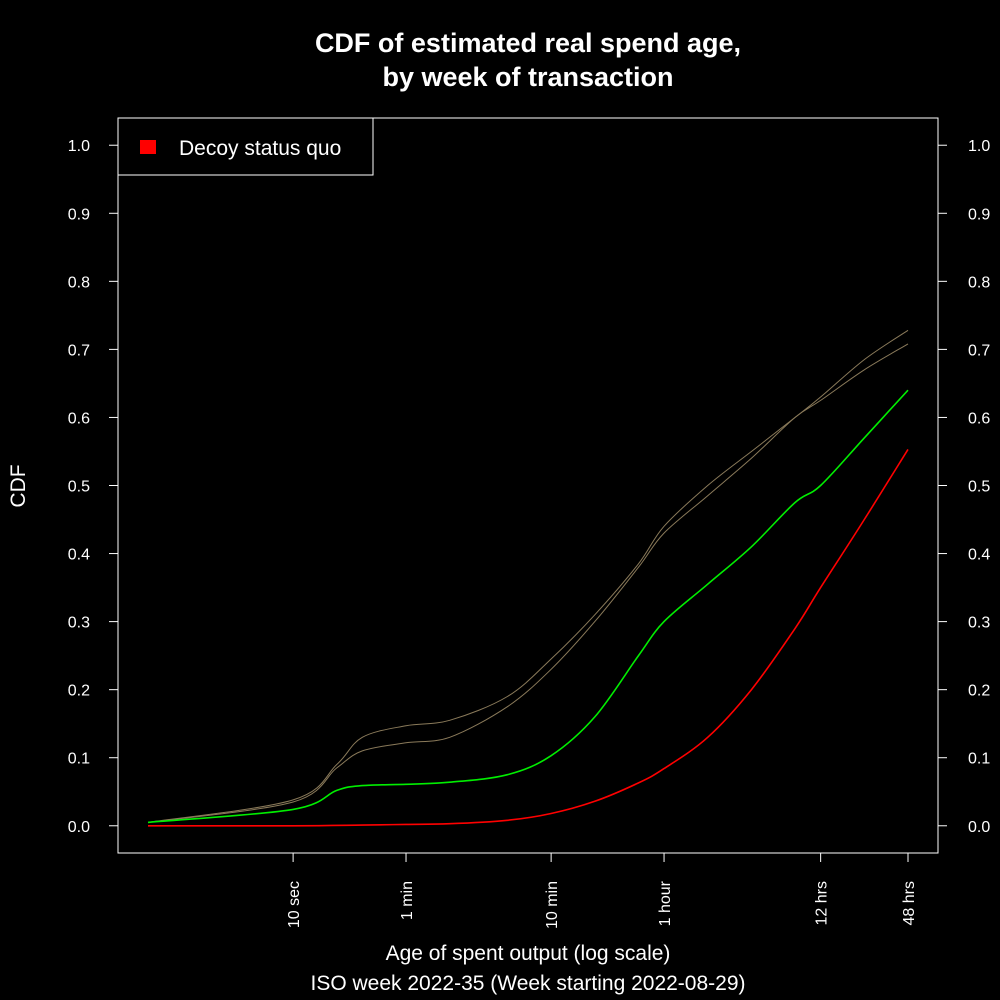 The width and height of the screenshot is (1000, 1000). Describe the element at coordinates (979, 282) in the screenshot. I see `y-tick-label-right: 0.8` at that location.